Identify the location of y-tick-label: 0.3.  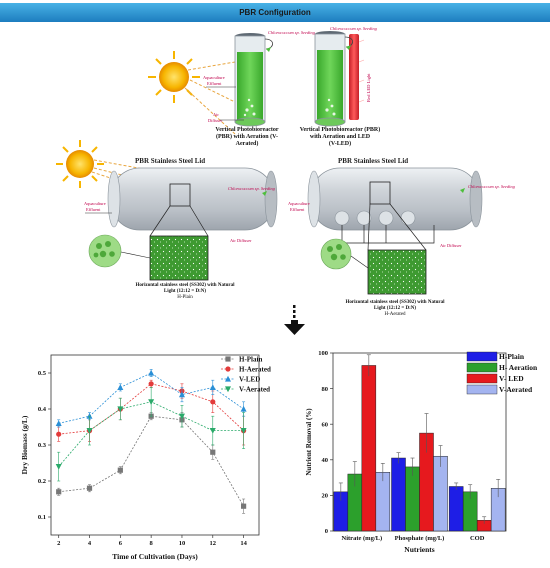
(42, 445).